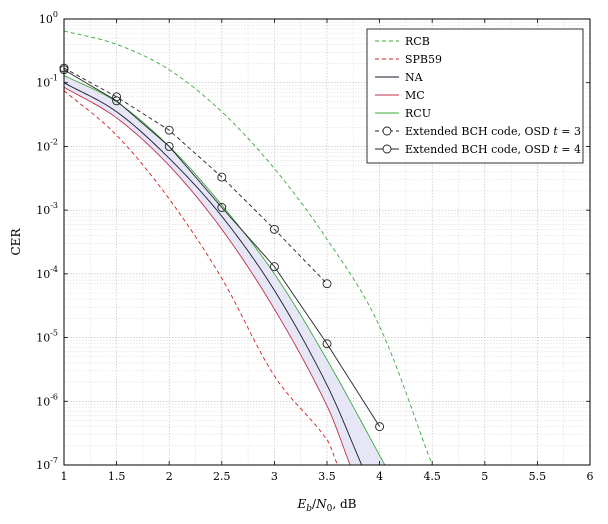 The image size is (608, 524). What do you see at coordinates (493, 131) in the screenshot?
I see `legend-label: Extended BCH code, OSD t = 3` at bounding box center [493, 131].